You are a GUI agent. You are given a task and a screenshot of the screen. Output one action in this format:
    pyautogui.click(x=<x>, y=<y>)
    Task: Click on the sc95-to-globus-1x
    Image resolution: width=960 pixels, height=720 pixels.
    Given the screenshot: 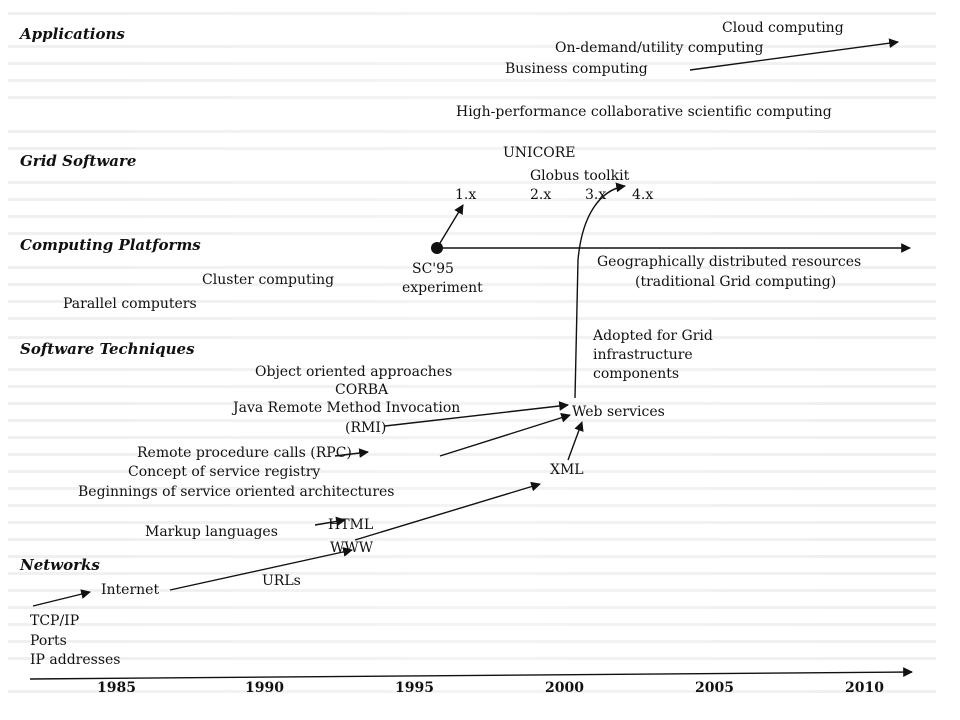 What is the action you would take?
    pyautogui.click(x=450, y=226)
    